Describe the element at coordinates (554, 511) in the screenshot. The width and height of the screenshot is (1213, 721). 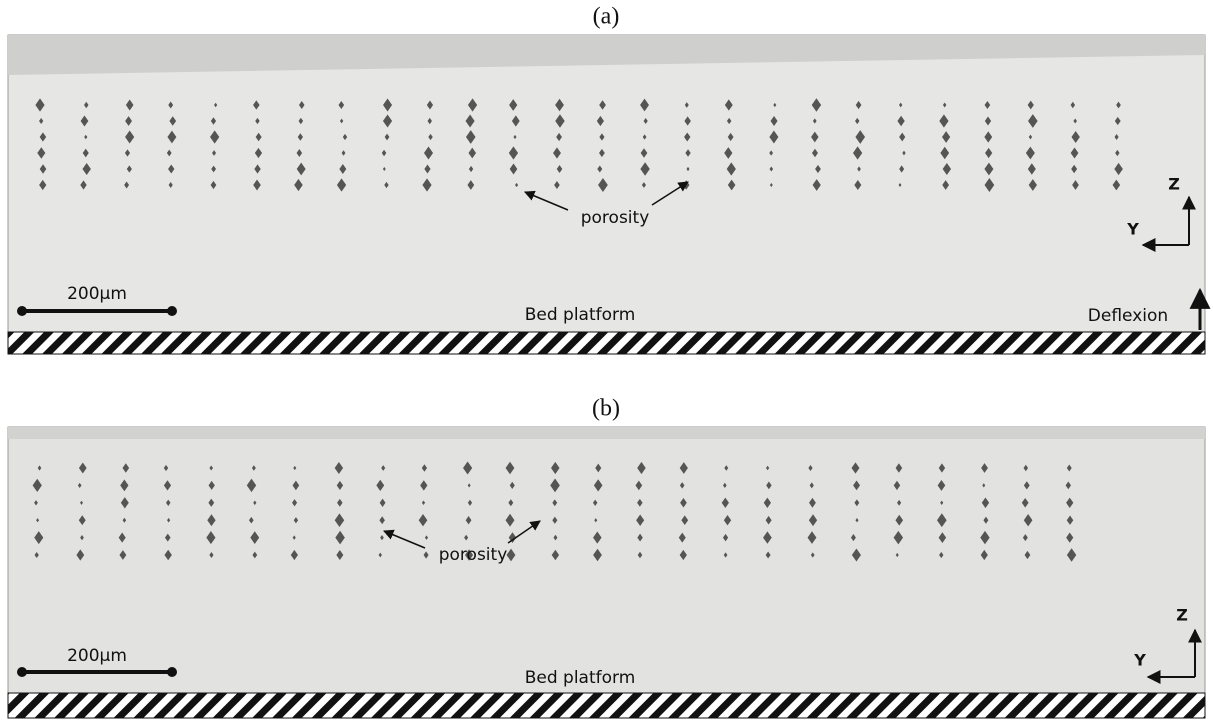
I see `pores` at that location.